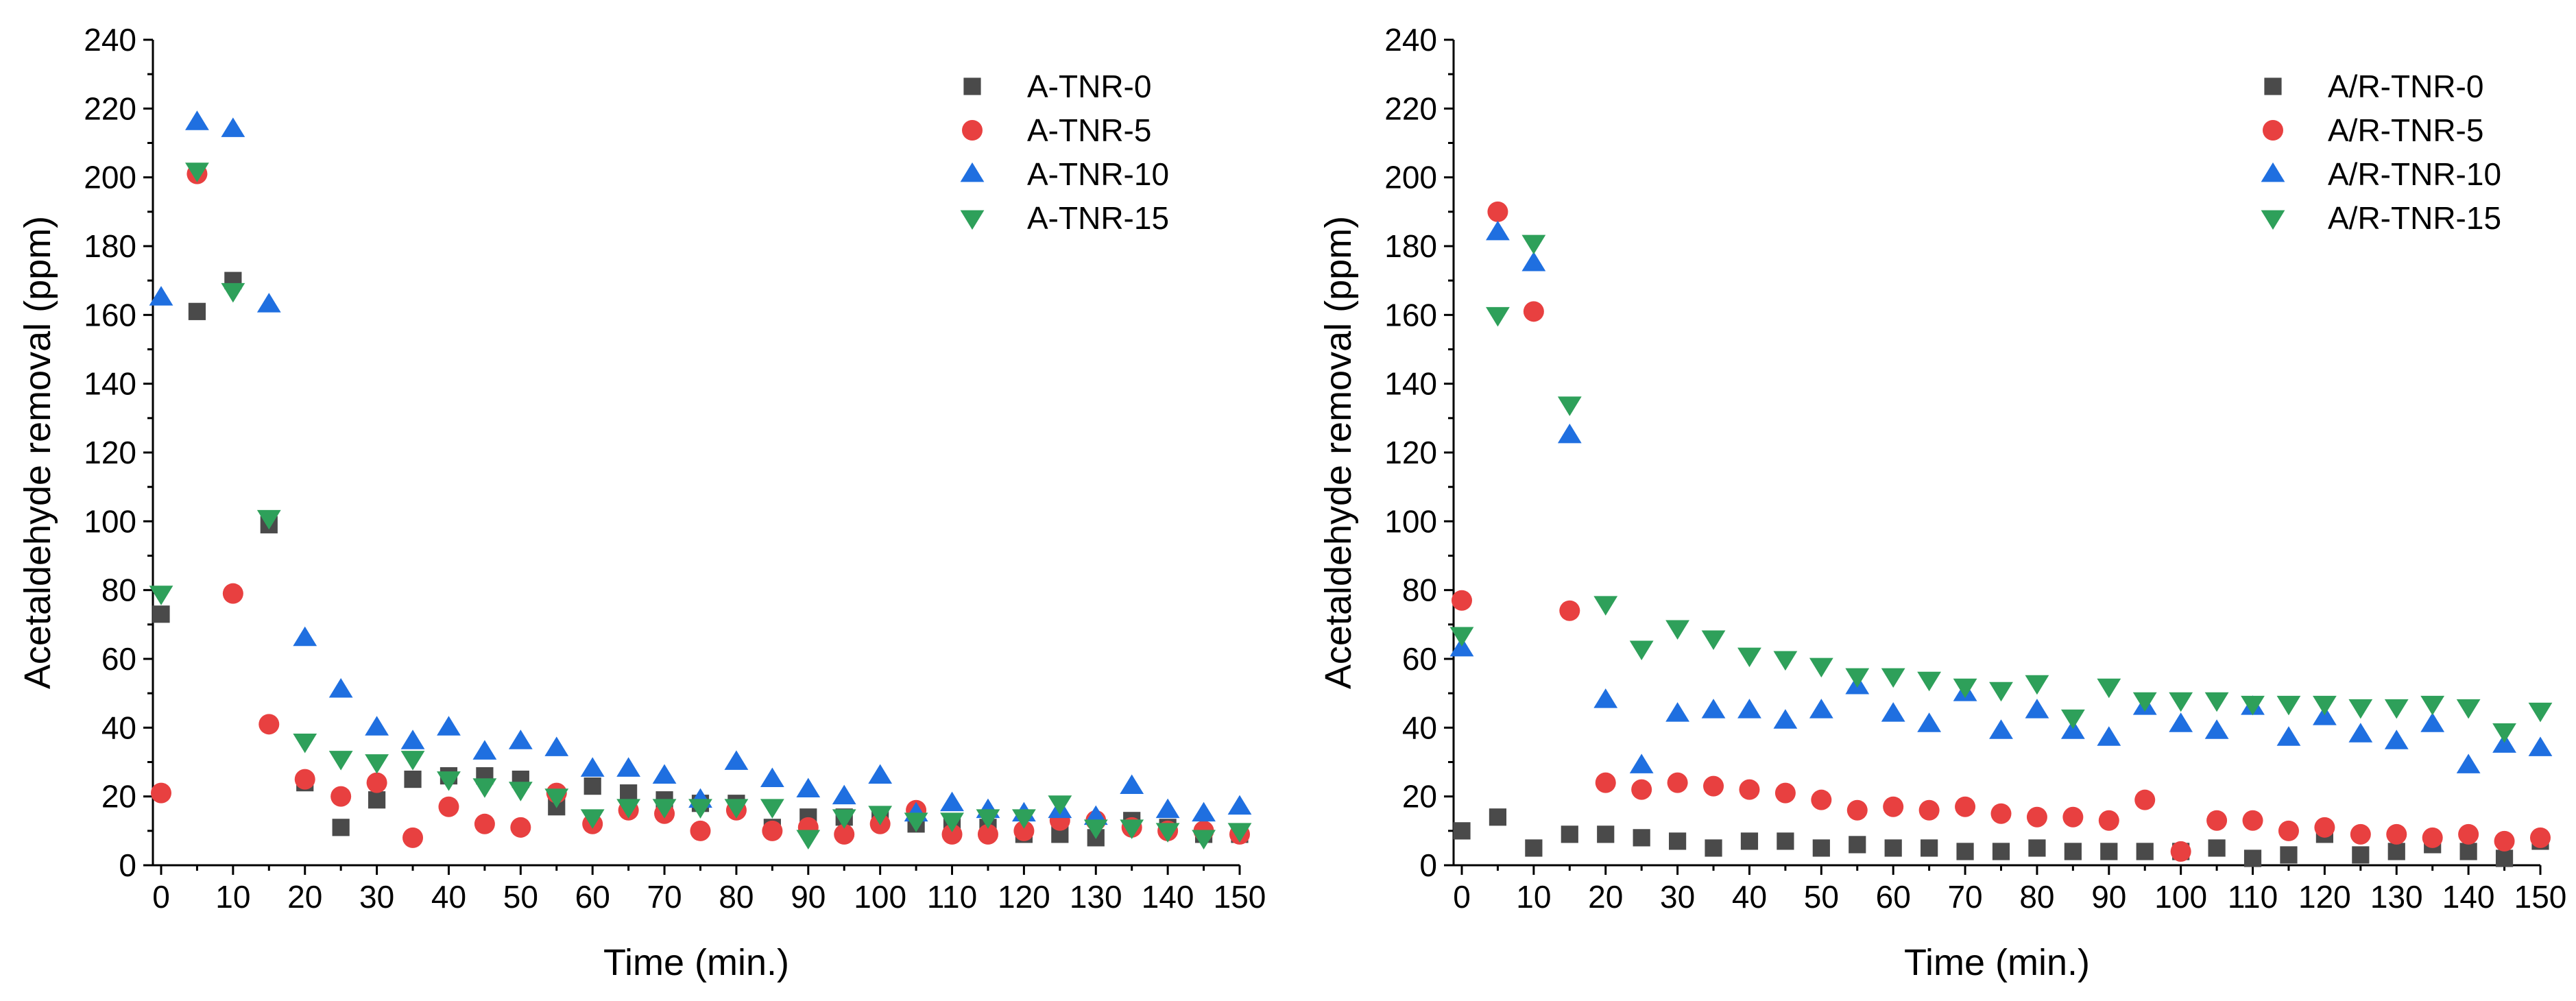 This screenshot has width=2576, height=1001. What do you see at coordinates (110, 177) in the screenshot?
I see `y-tick-label: 200` at bounding box center [110, 177].